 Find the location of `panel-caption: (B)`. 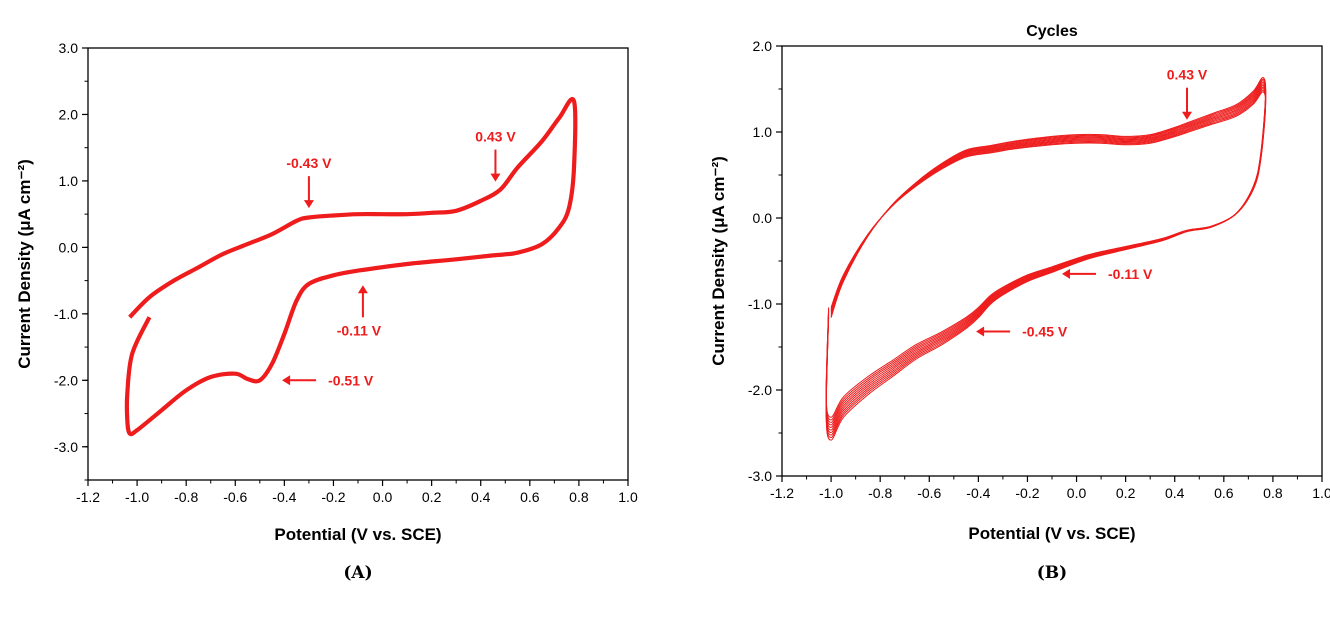

panel-caption: (B) is located at coordinates (1052, 573).